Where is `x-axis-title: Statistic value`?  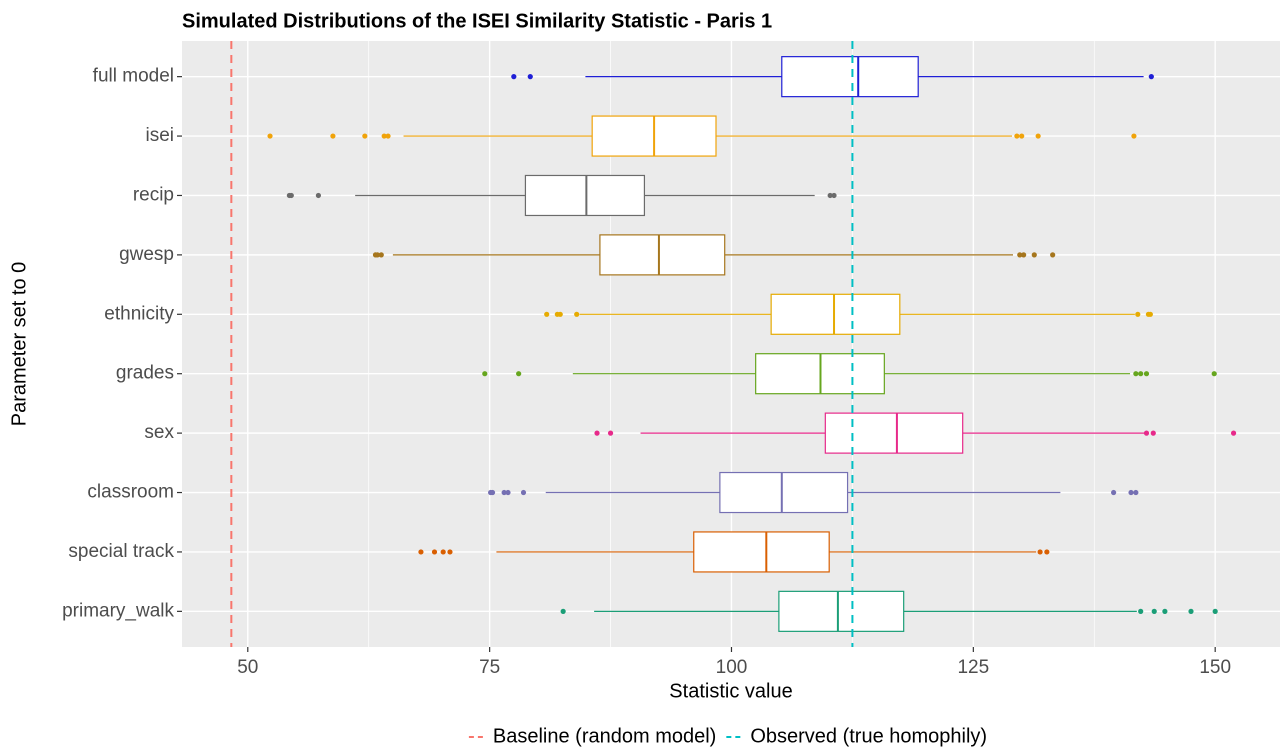 x-axis-title: Statistic value is located at coordinates (730, 691).